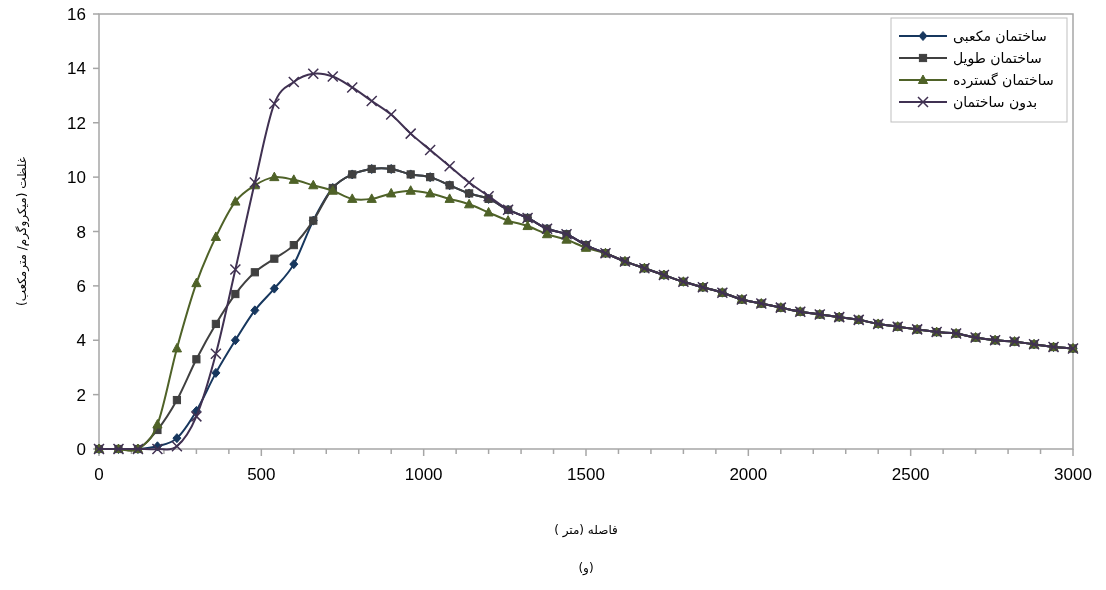 The width and height of the screenshot is (1106, 590). I want to click on legend-label: ساختمان گسترده, so click(1003, 80).